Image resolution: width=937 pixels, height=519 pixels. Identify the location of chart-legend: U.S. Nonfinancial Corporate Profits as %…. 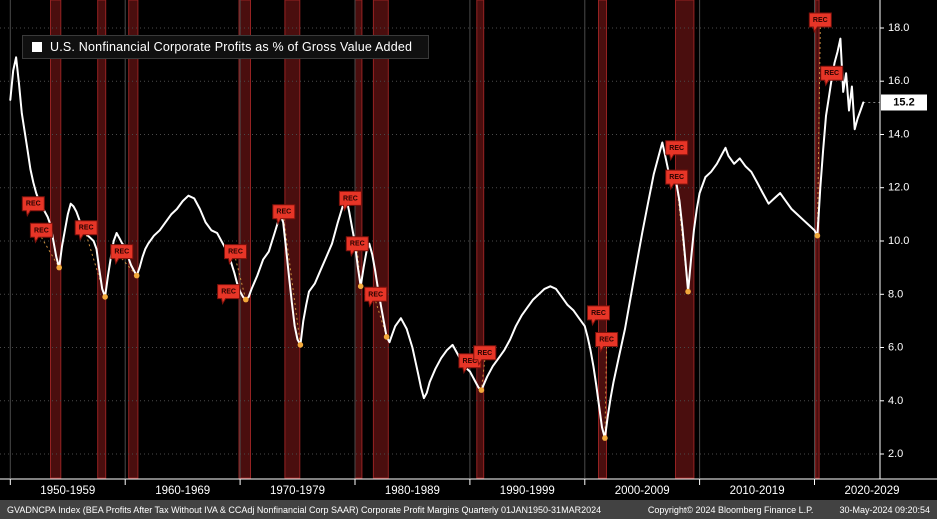
(226, 47).